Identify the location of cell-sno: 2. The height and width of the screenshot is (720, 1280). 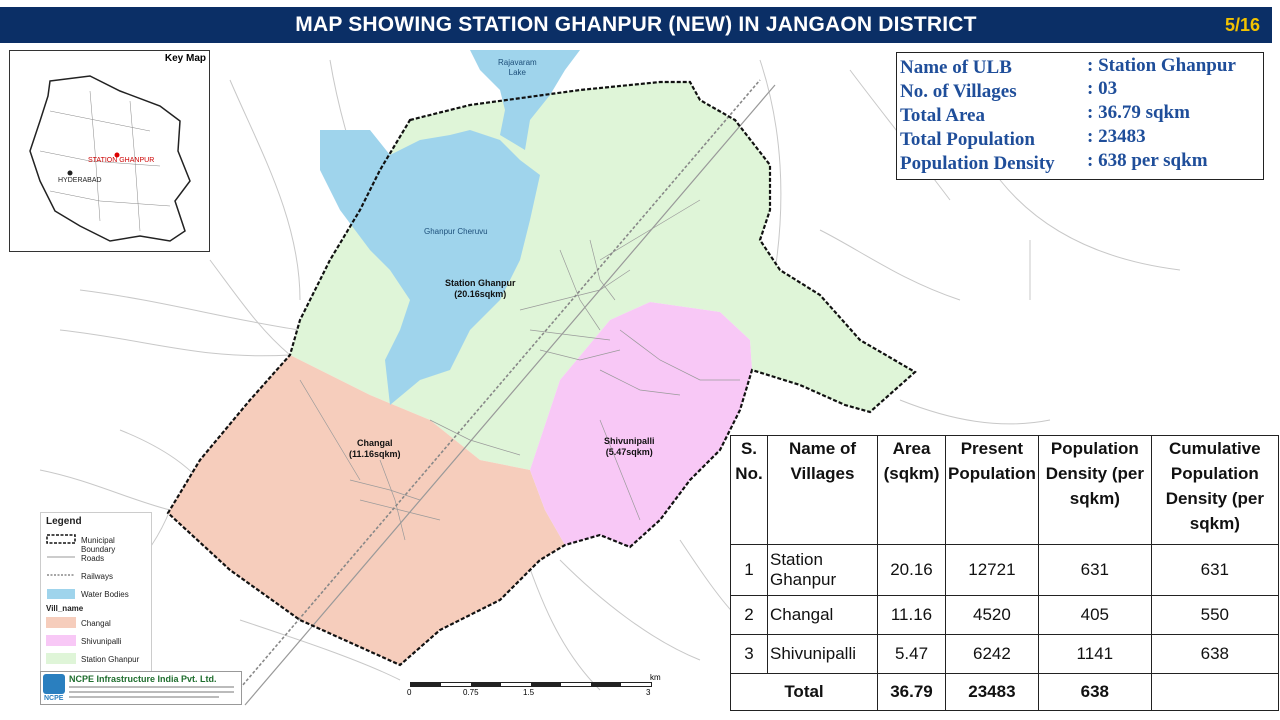
(749, 615).